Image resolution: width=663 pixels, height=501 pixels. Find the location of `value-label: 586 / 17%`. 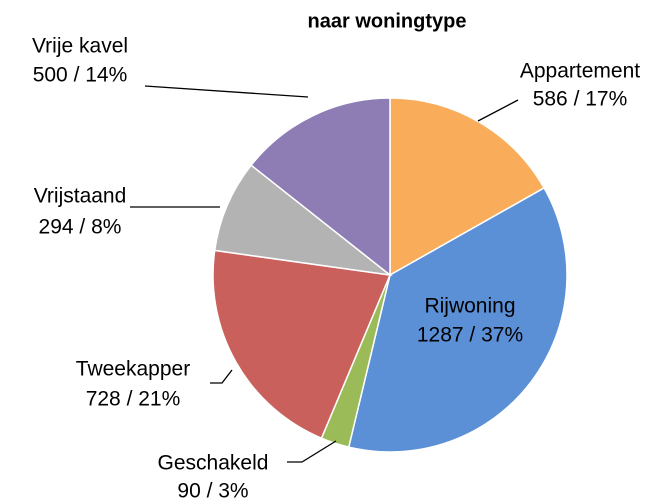

value-label: 586 / 17% is located at coordinates (580, 99).